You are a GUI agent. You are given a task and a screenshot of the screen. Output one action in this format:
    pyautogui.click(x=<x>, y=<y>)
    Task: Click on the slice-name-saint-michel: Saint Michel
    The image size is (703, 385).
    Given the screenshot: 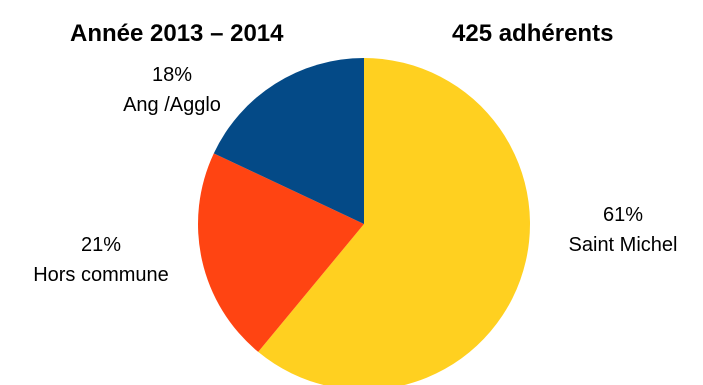 What is the action you would take?
    pyautogui.click(x=623, y=245)
    